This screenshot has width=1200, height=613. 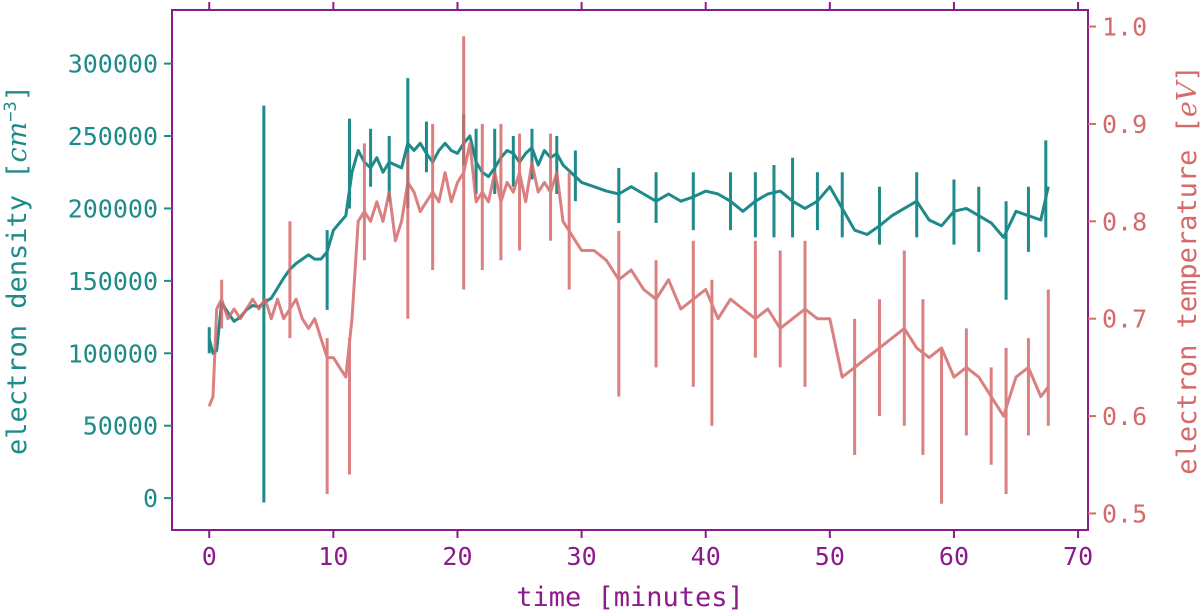 I want to click on y-right-tick-label: 0.8, so click(x=1124, y=221).